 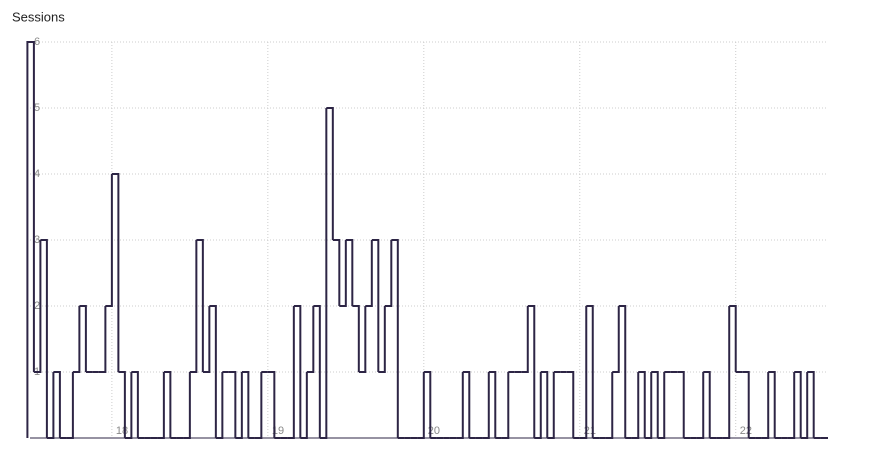 I want to click on y-tick-label: 5, so click(x=37, y=108).